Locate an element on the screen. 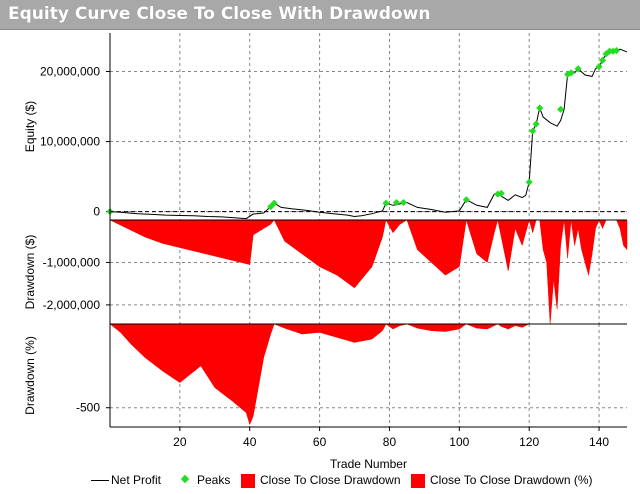  y-tick-label-equity: 10,000,000 is located at coordinates (70, 142).